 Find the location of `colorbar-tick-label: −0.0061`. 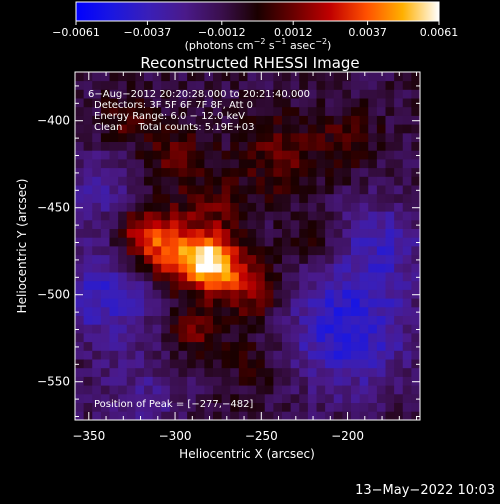

colorbar-tick-label: −0.0061 is located at coordinates (76, 32).